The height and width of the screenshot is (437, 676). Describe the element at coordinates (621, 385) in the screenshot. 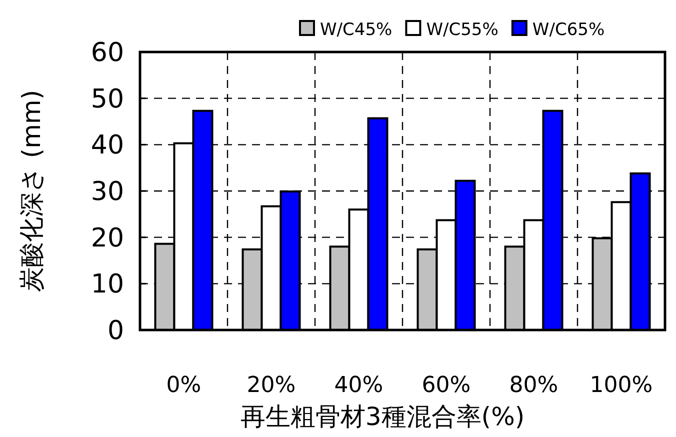

I see `x-tick-label: 100%` at that location.